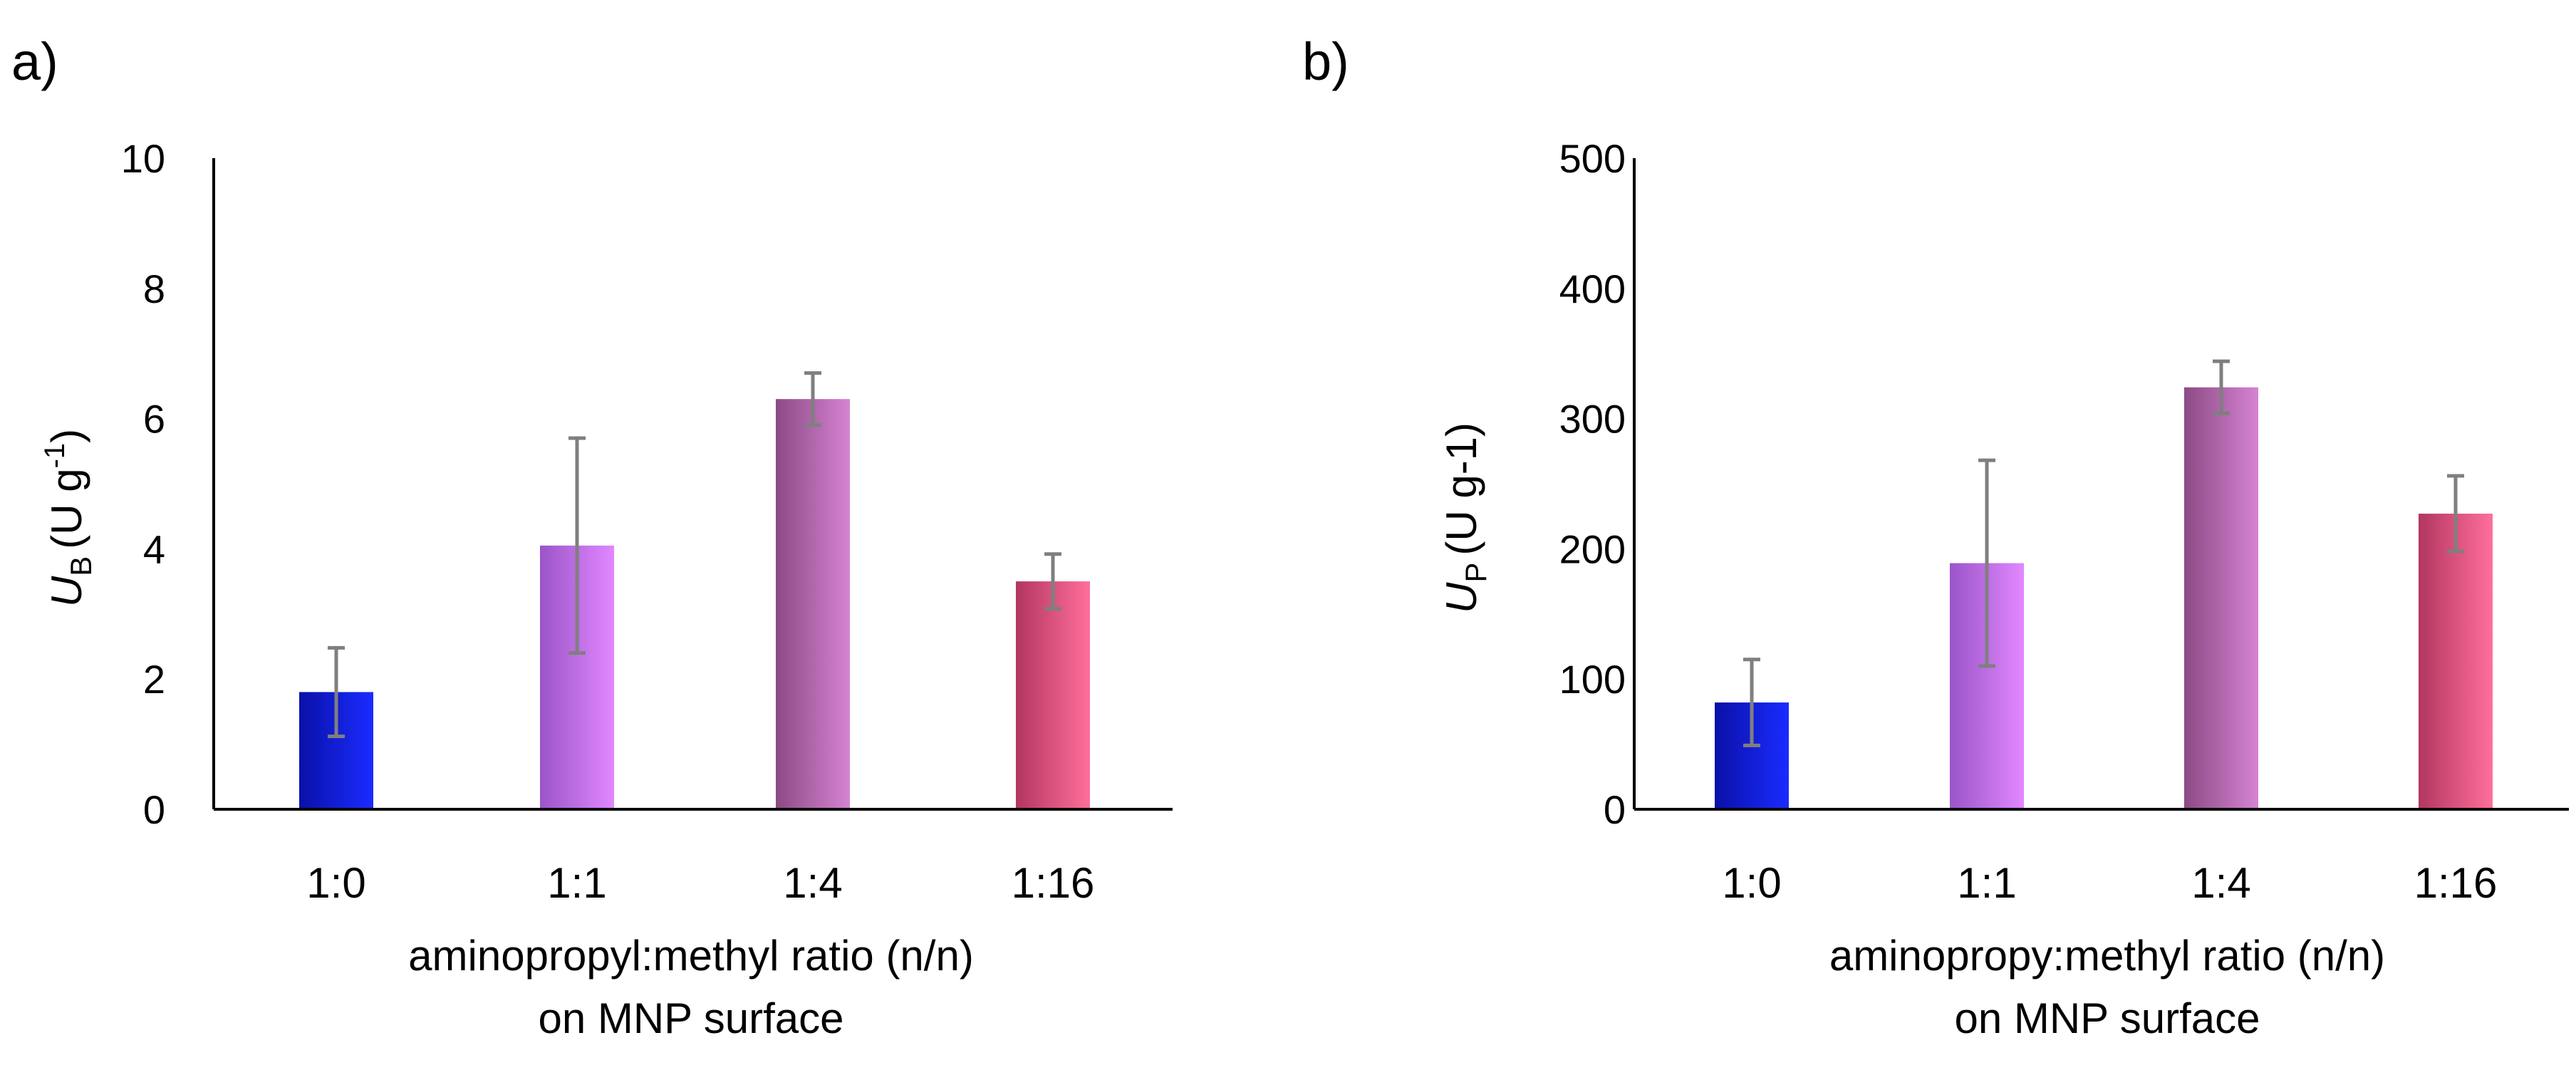 This screenshot has height=1070, width=2576. What do you see at coordinates (154, 679) in the screenshot?
I see `panel-a-y-tick-label: 2` at bounding box center [154, 679].